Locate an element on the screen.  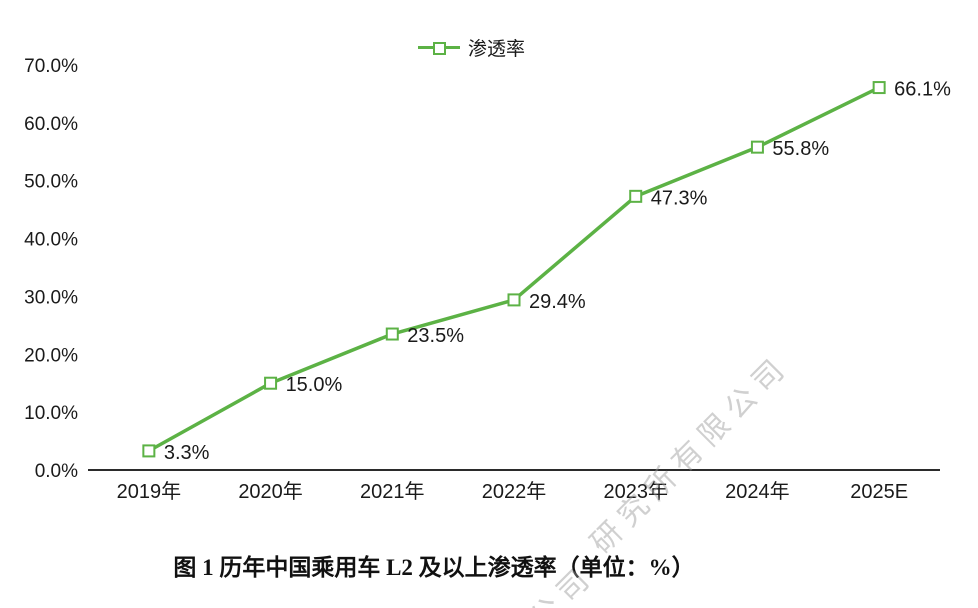
legend-square-marker-icon is located at coordinates (439, 48).